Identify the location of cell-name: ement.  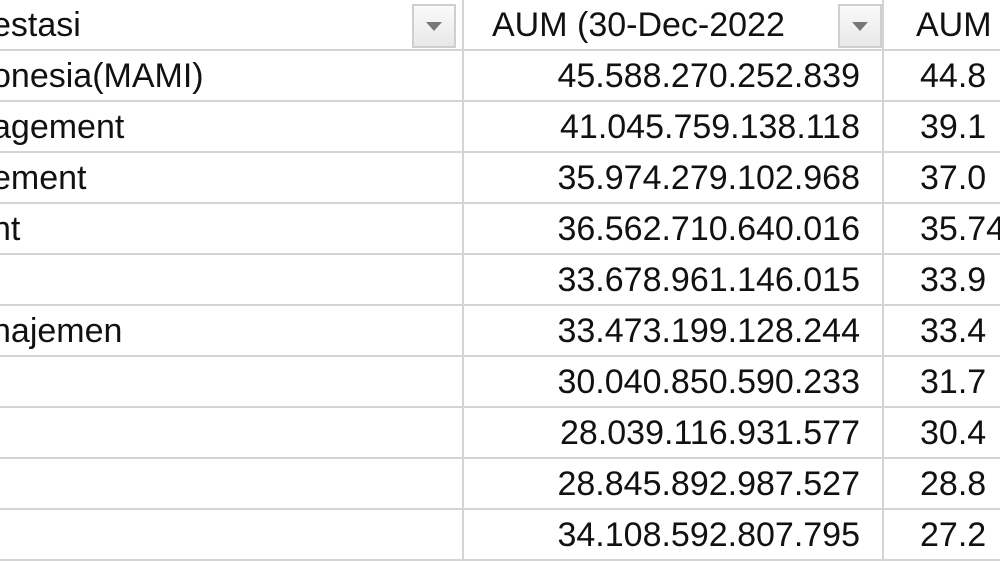
(43, 178).